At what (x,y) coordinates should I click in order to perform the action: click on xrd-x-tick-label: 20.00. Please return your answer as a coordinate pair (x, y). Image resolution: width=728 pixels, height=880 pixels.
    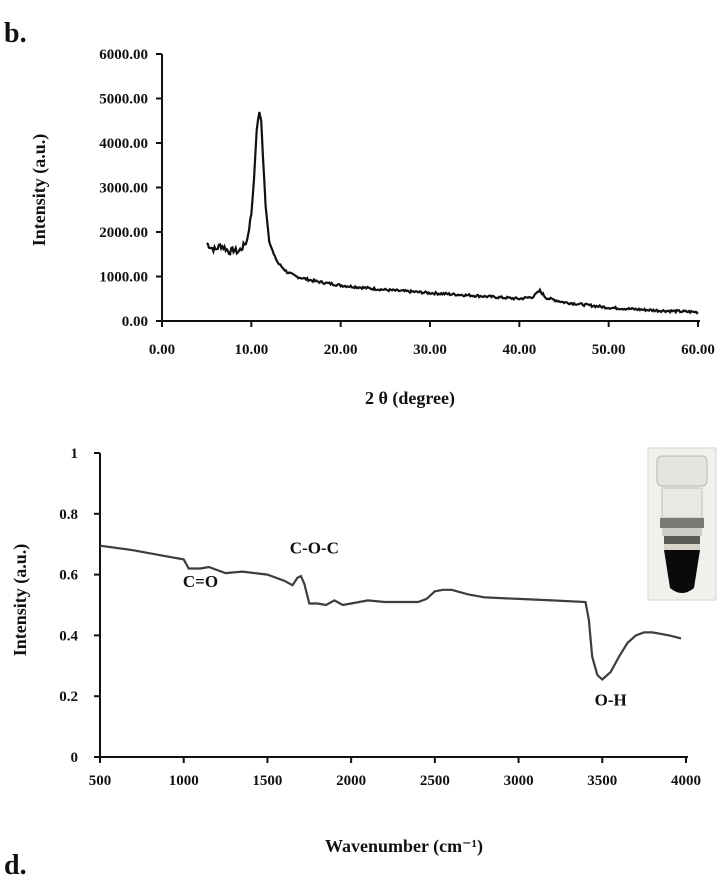
    Looking at the image, I should click on (341, 350).